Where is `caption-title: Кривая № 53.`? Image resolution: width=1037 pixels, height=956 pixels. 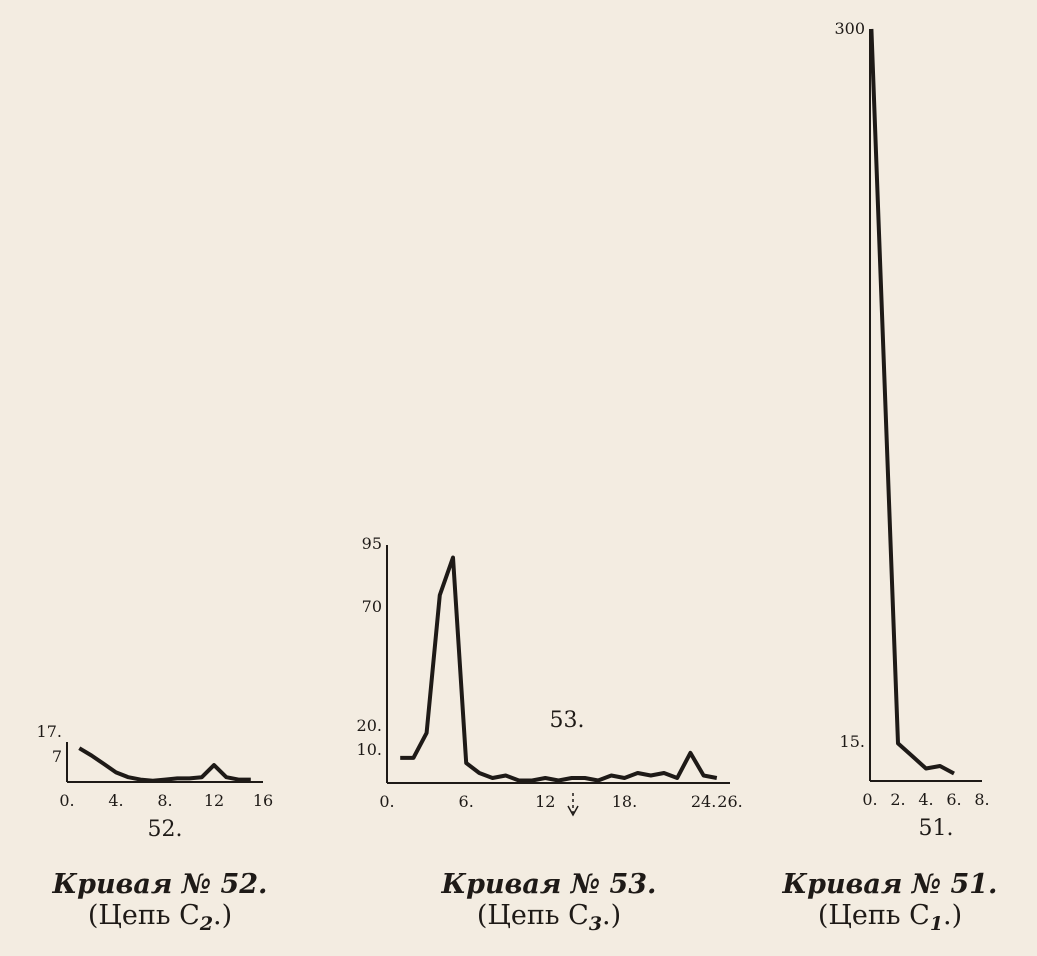
caption-title: Кривая № 53. is located at coordinates (549, 884).